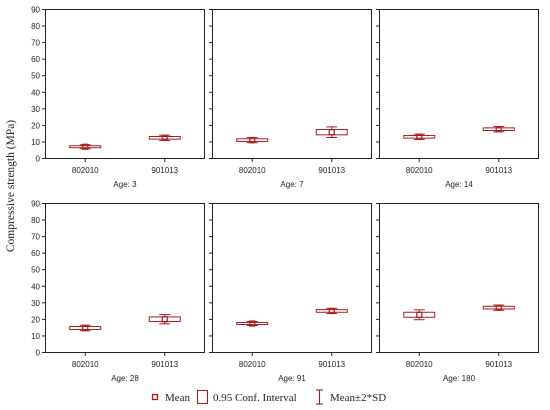 Image resolution: width=550 pixels, height=410 pixels. Describe the element at coordinates (202, 397) in the screenshot. I see `legend-ci-marker` at that location.